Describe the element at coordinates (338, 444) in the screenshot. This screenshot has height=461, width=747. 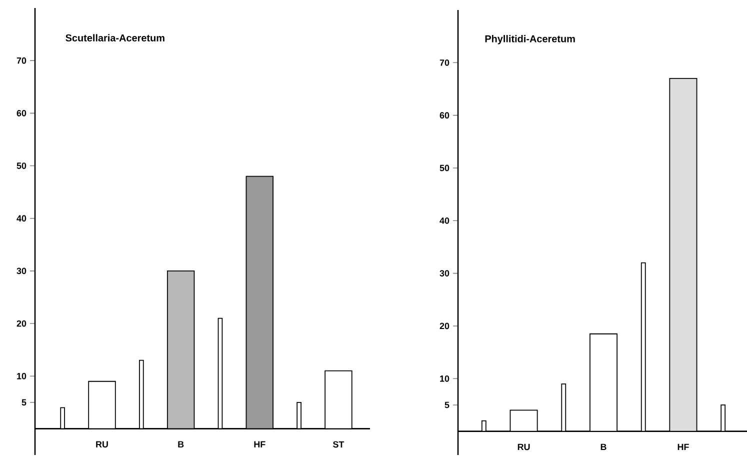
I see `x-tick-label: ST` at that location.